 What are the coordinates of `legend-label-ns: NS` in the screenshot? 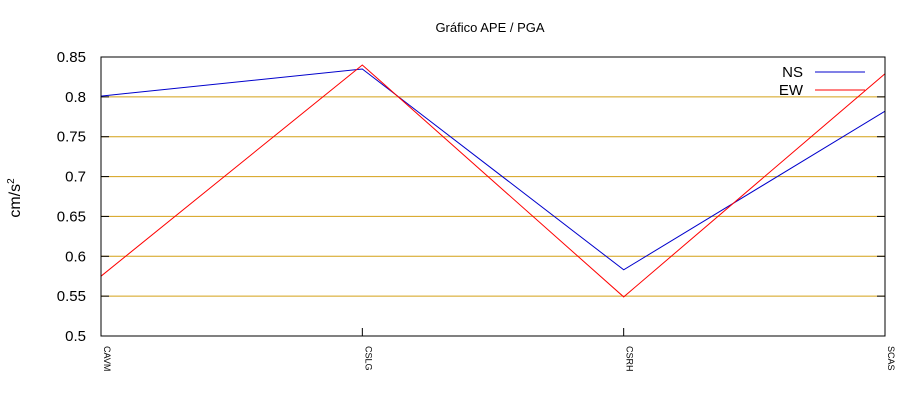 It's located at (792, 72).